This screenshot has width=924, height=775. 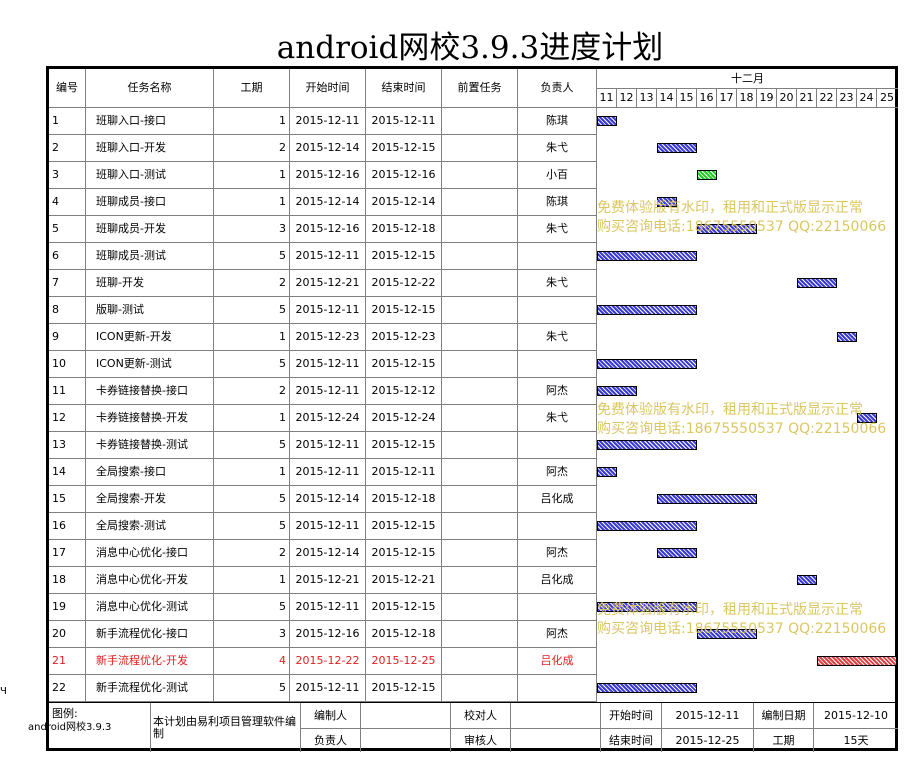 I want to click on project-label: android网校3.9.3, so click(x=70, y=727).